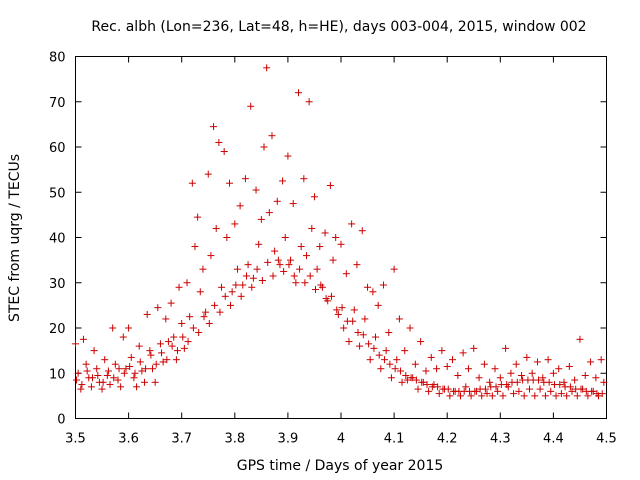  Describe the element at coordinates (553, 439) in the screenshot. I see `x-tick-label: 4.4` at that location.